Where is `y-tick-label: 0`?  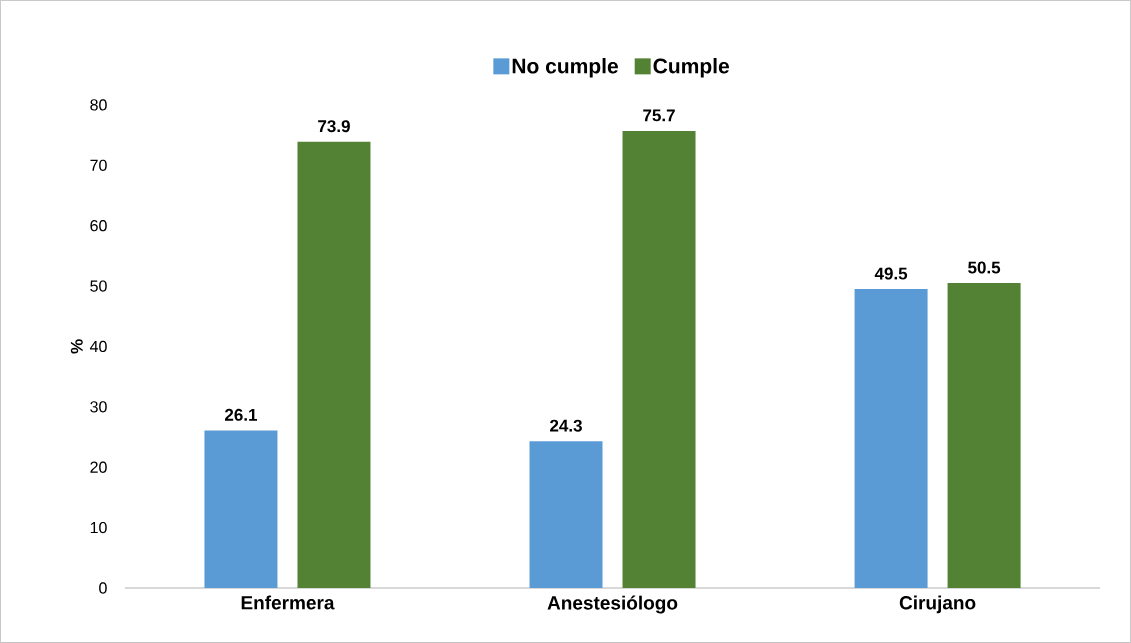
y-tick-label: 0 is located at coordinates (103, 588).